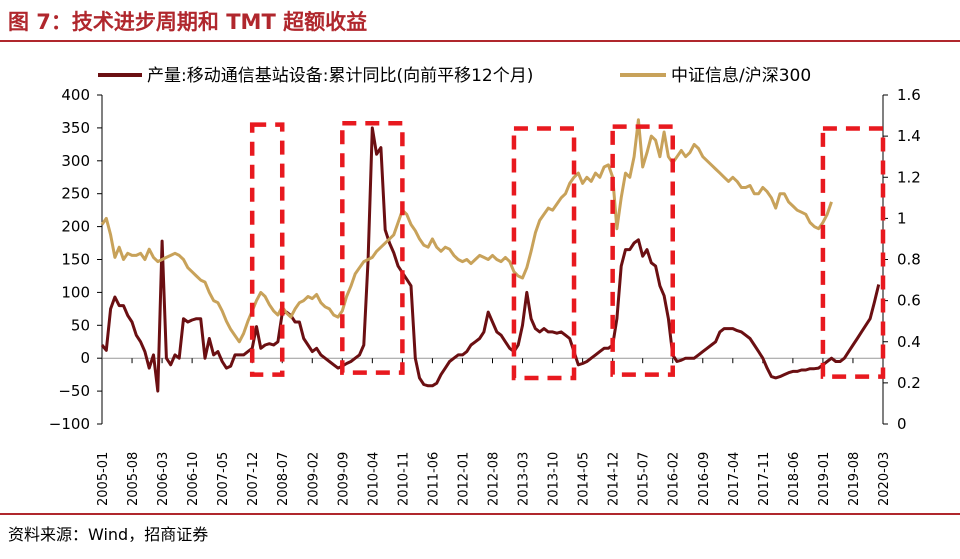 This screenshot has width=960, height=559. What do you see at coordinates (494, 479) in the screenshot?
I see `x-tick-label: 2012-08` at bounding box center [494, 479].